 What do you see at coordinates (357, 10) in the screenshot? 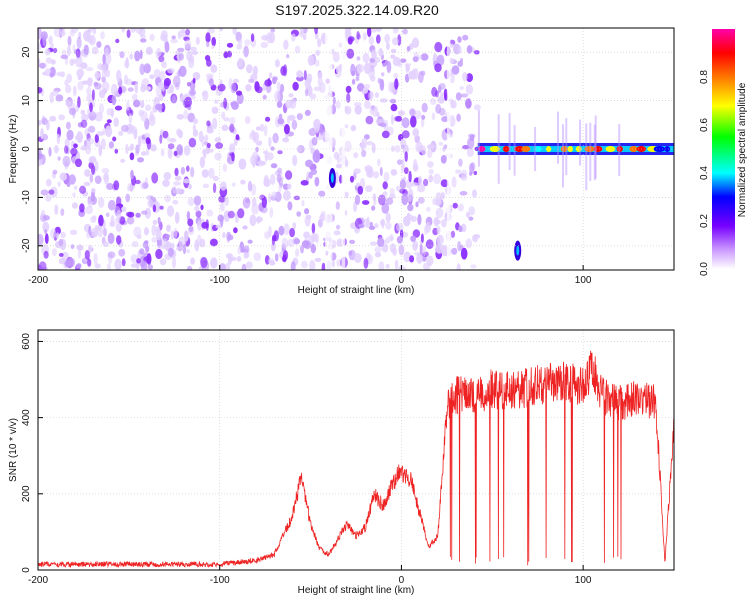
I see `figure-title: S197.2025.322.14.09.R20` at bounding box center [357, 10].